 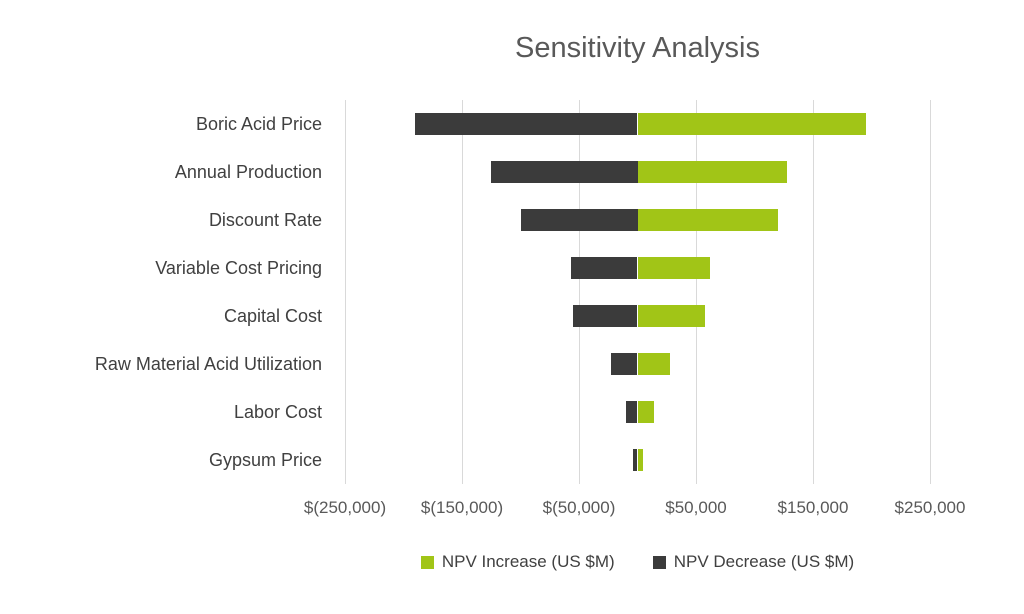 What do you see at coordinates (277, 411) in the screenshot?
I see `category-label: Labor Cost` at bounding box center [277, 411].